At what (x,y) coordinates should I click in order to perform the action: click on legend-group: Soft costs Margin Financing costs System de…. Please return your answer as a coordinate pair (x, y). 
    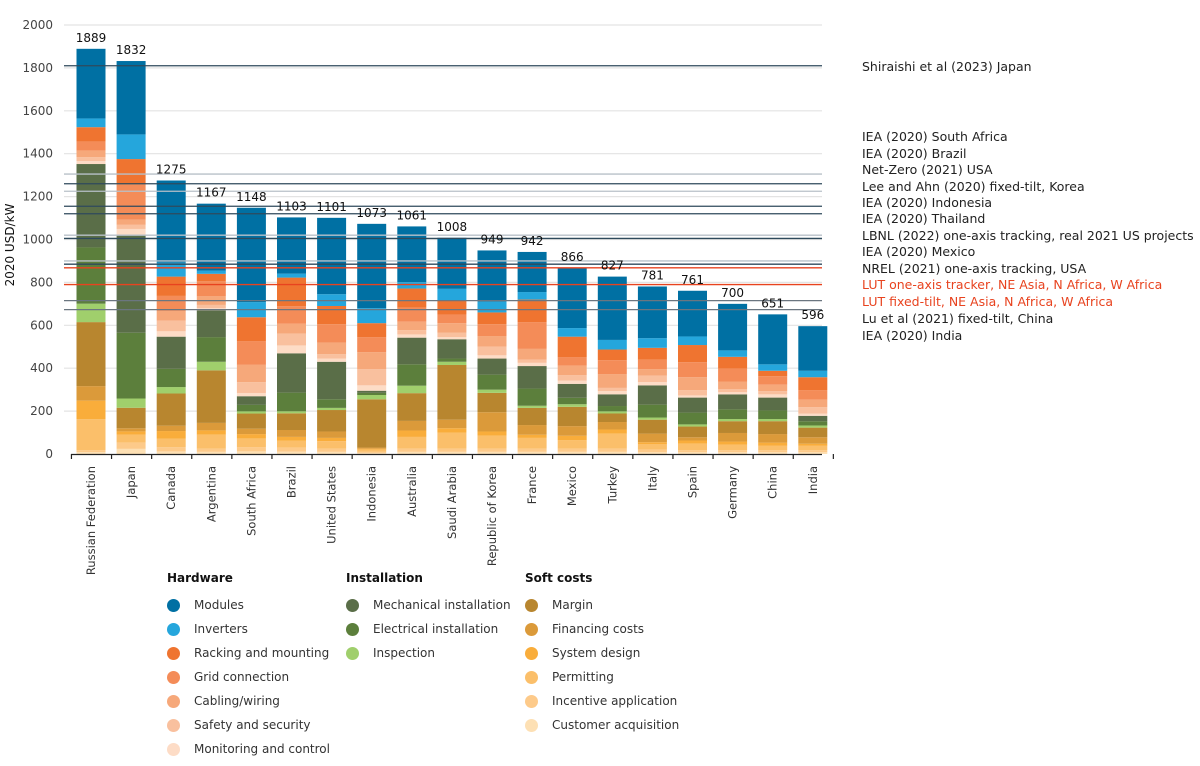
    Looking at the image, I should click on (602, 654).